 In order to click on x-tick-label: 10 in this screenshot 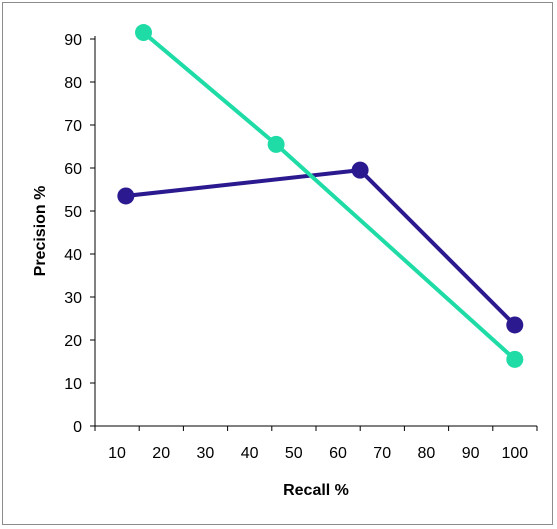, I will do `click(117, 453)`.